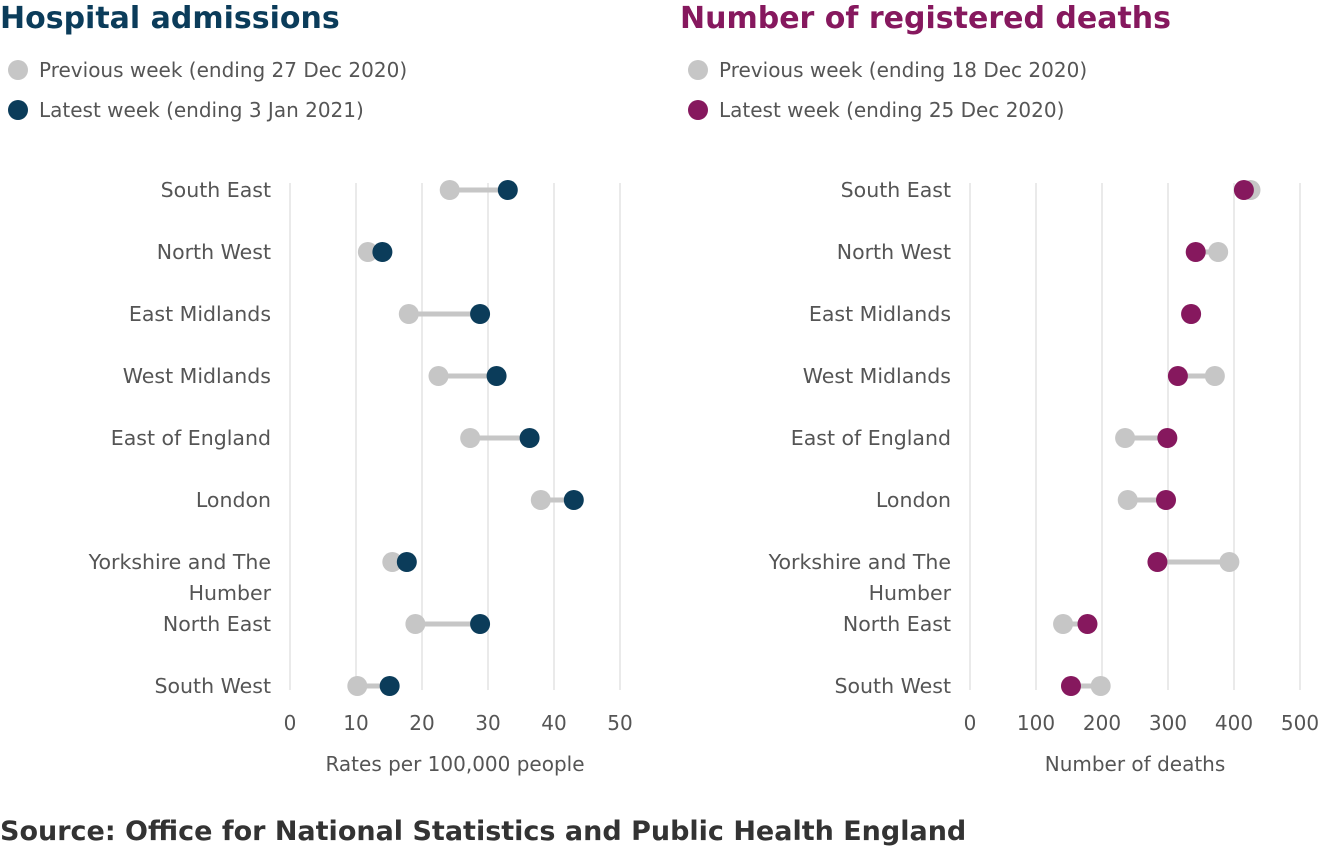  I want to click on deaths-title: Number of registered deaths, so click(925, 18).